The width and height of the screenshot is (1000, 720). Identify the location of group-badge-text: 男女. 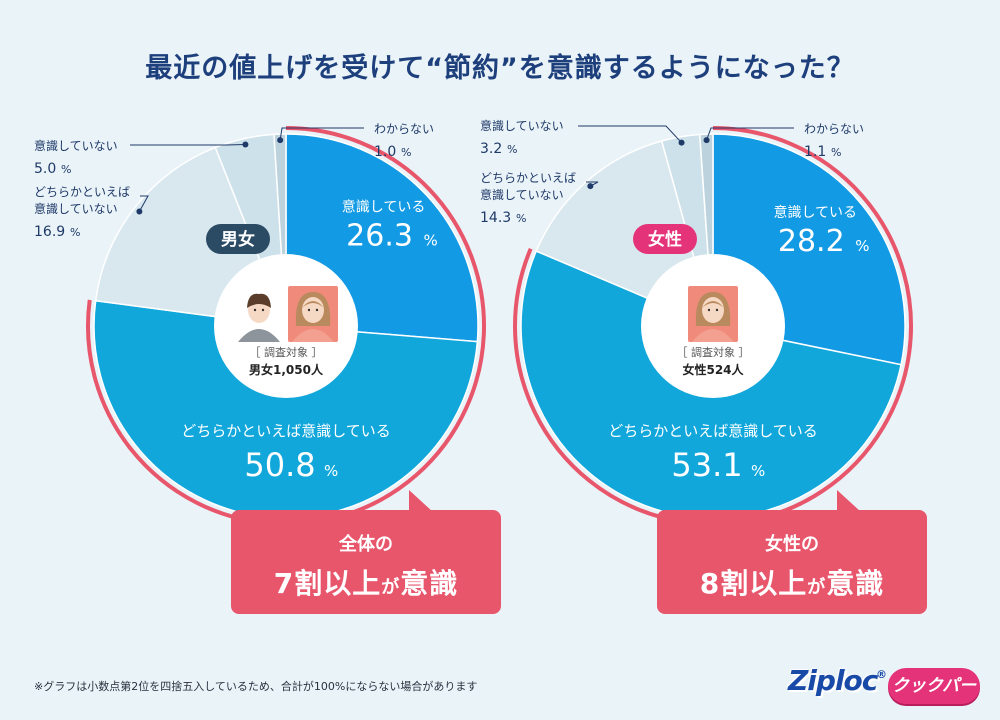
(238, 239).